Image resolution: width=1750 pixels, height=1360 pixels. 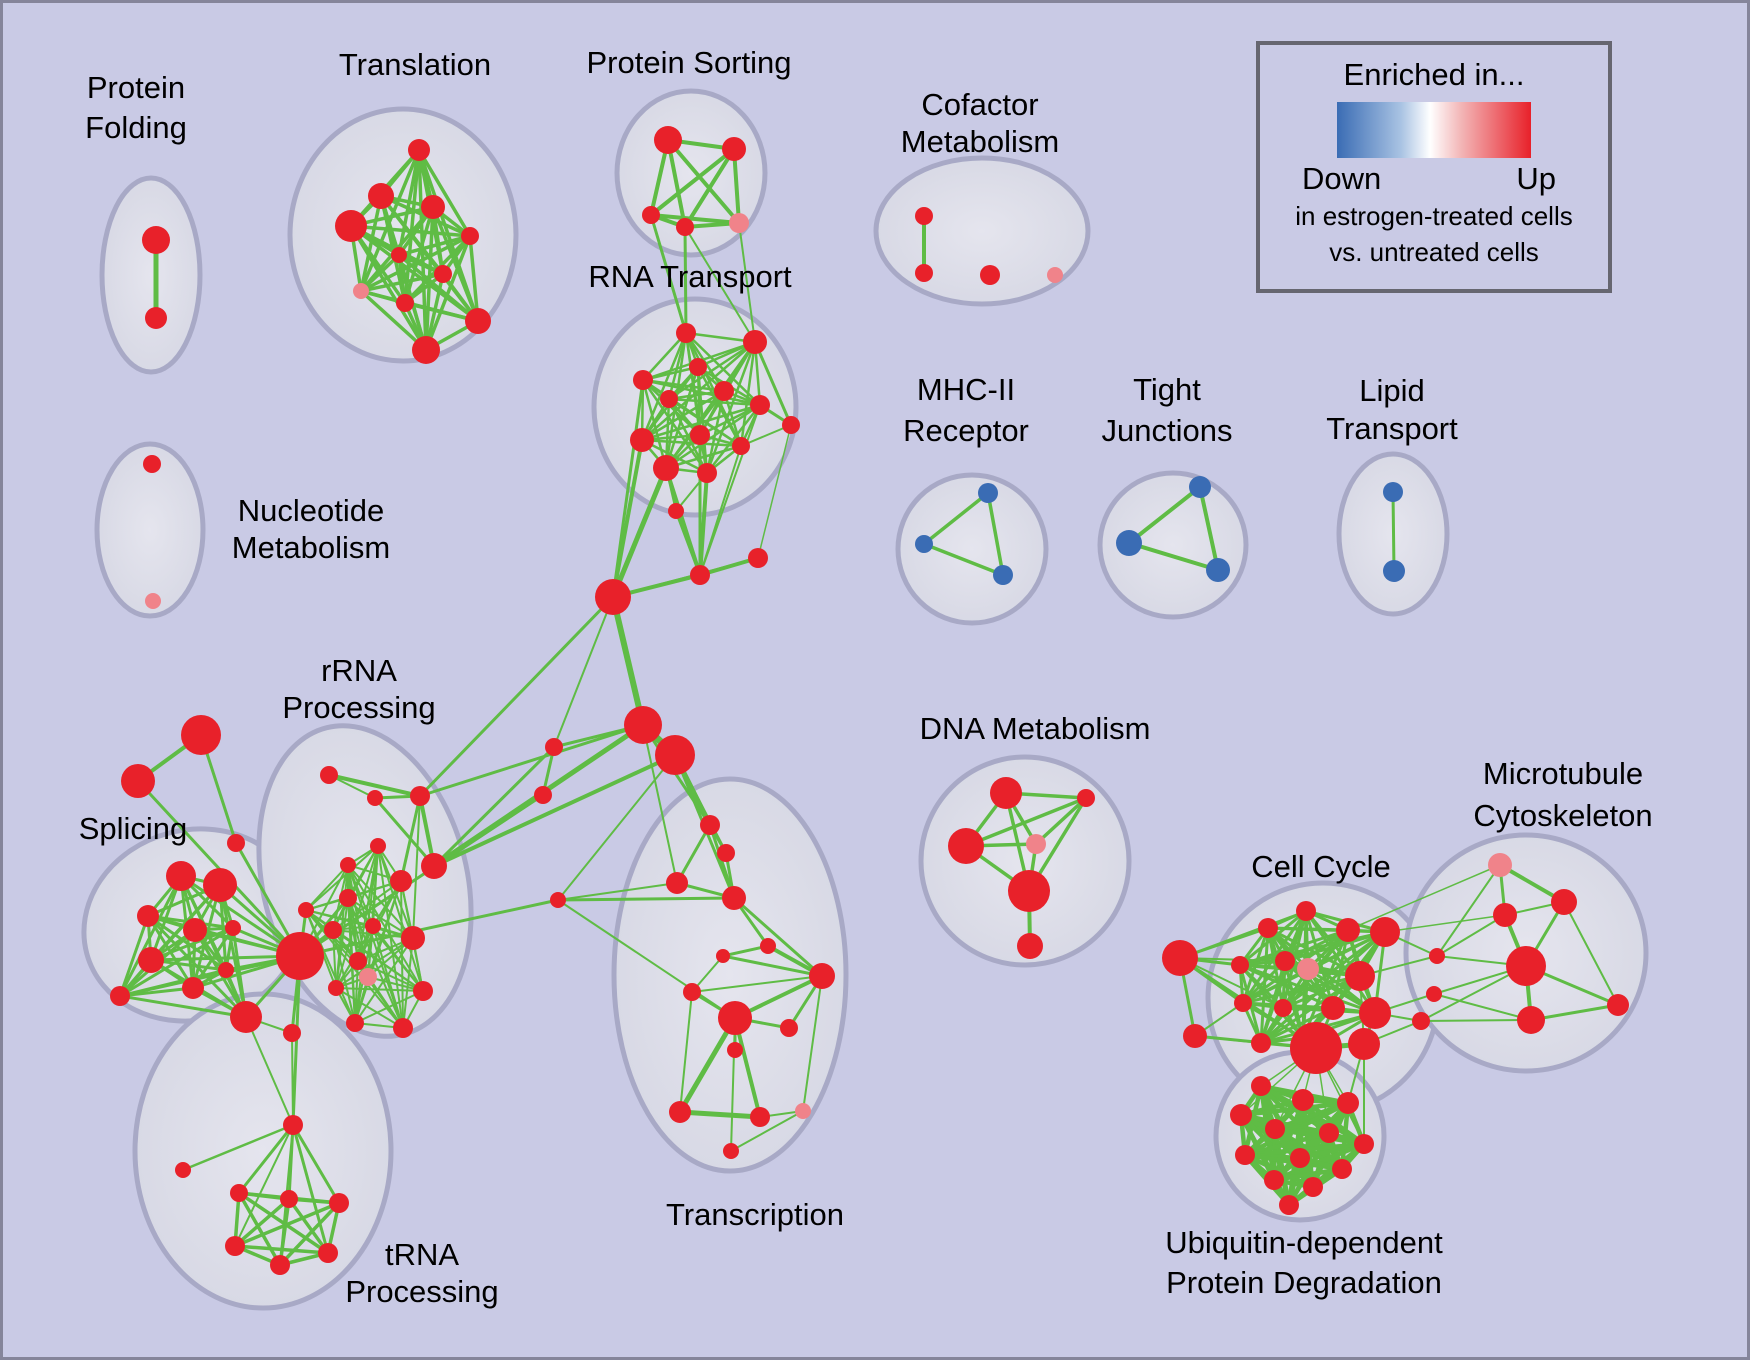 I want to click on legend-ends: Down Up, so click(x=1434, y=179).